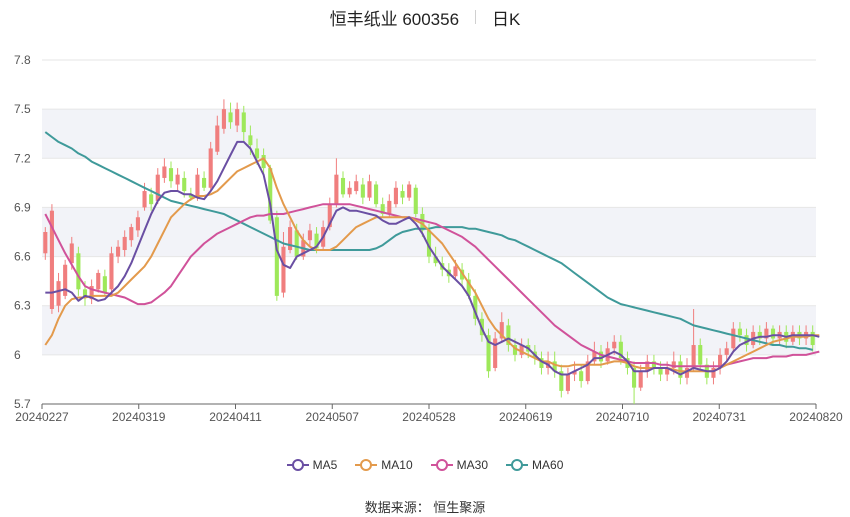  I want to click on x-tick-label: 20240820, so click(816, 417).